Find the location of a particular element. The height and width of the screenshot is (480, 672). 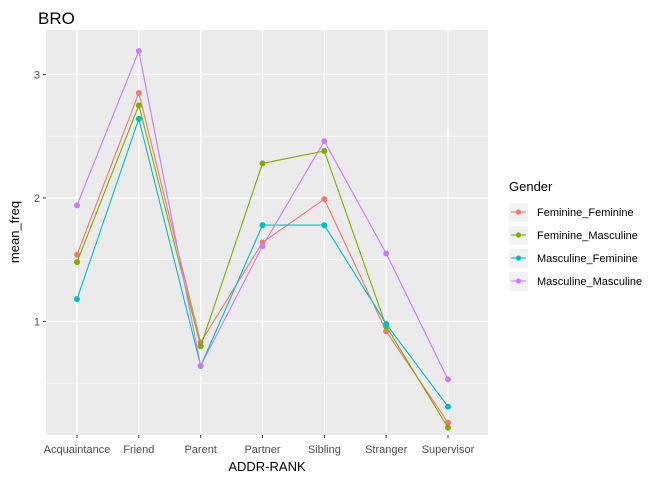

legend-label: Masculine_Feminine is located at coordinates (587, 259).